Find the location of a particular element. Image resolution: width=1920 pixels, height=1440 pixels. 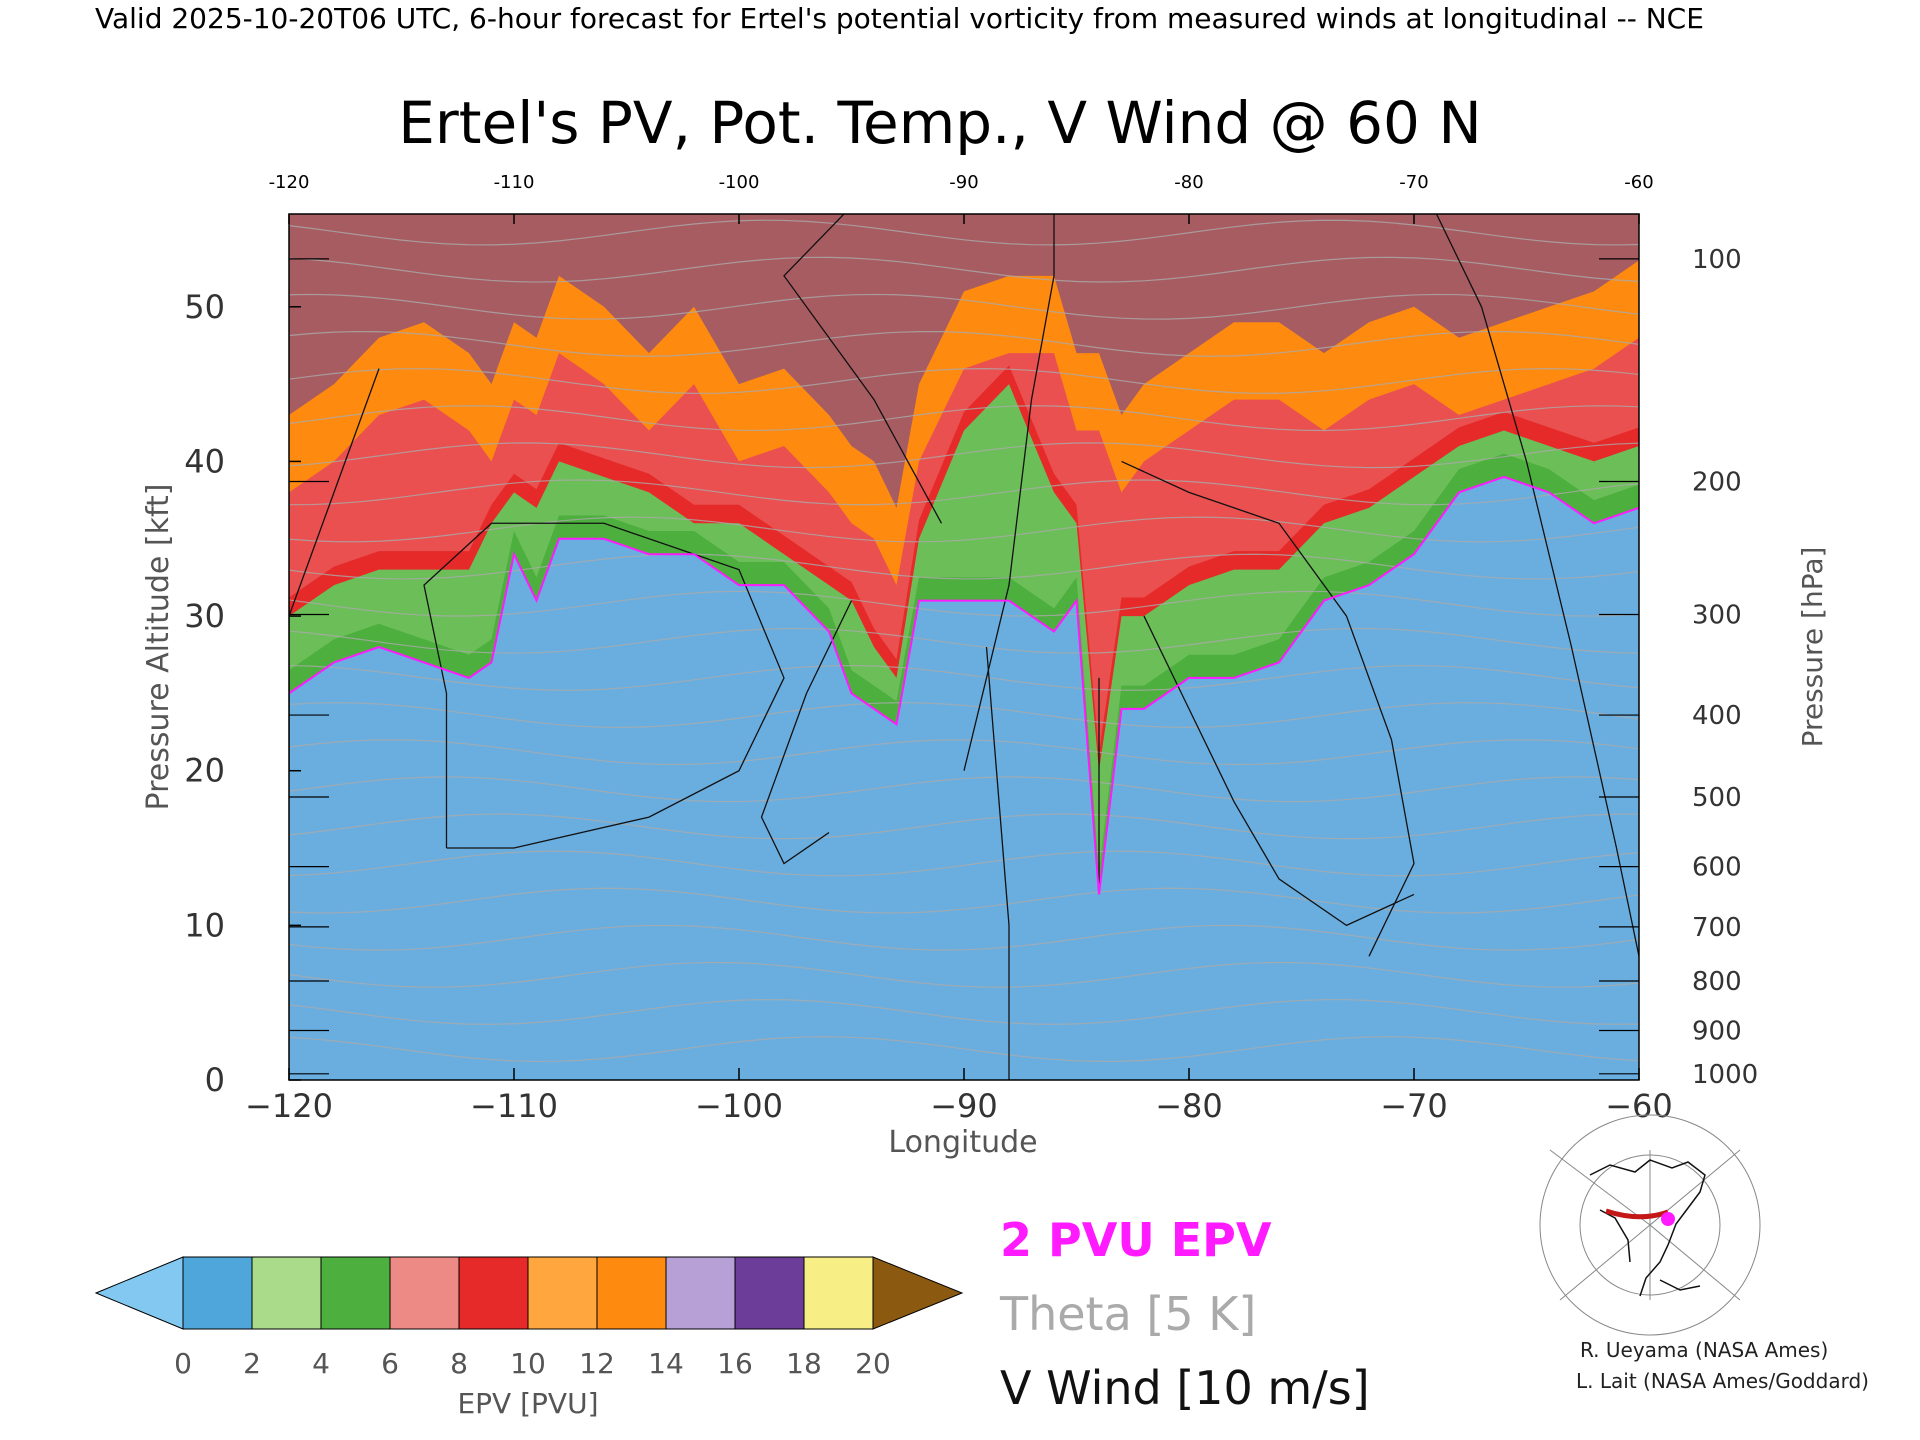

y-tick-label: 10 is located at coordinates (204, 925).